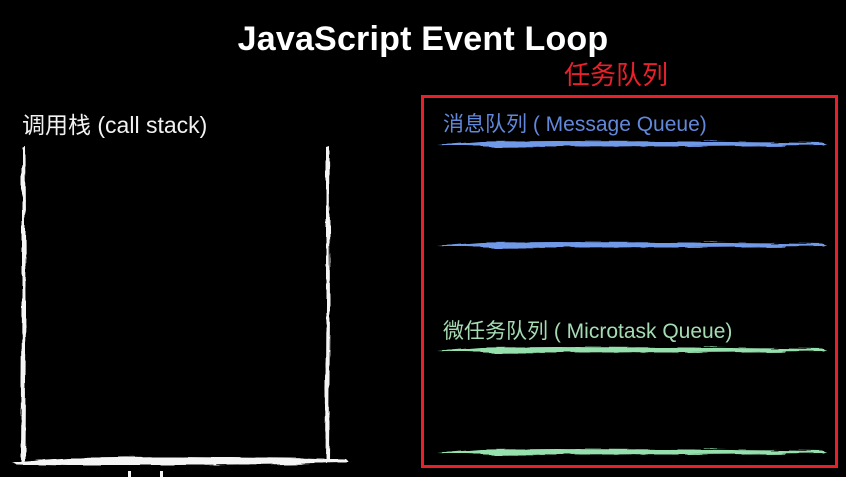  Describe the element at coordinates (423, 39) in the screenshot. I see `page-title: JavaScript Event Loop` at that location.